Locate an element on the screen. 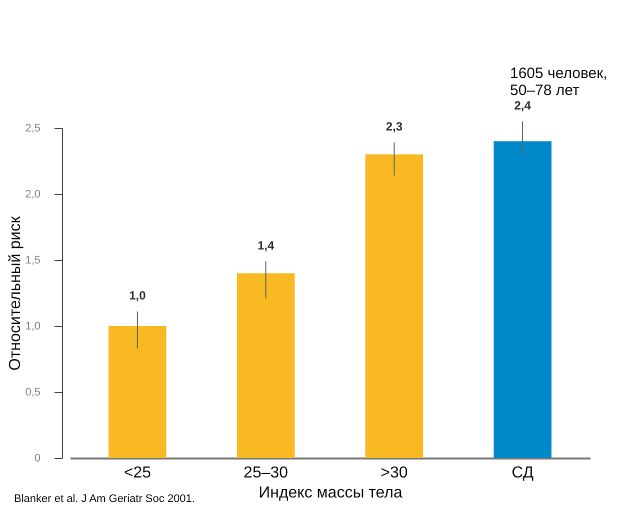 Image resolution: width=640 pixels, height=515 pixels. y-tick-label: 1,5 is located at coordinates (32, 260).